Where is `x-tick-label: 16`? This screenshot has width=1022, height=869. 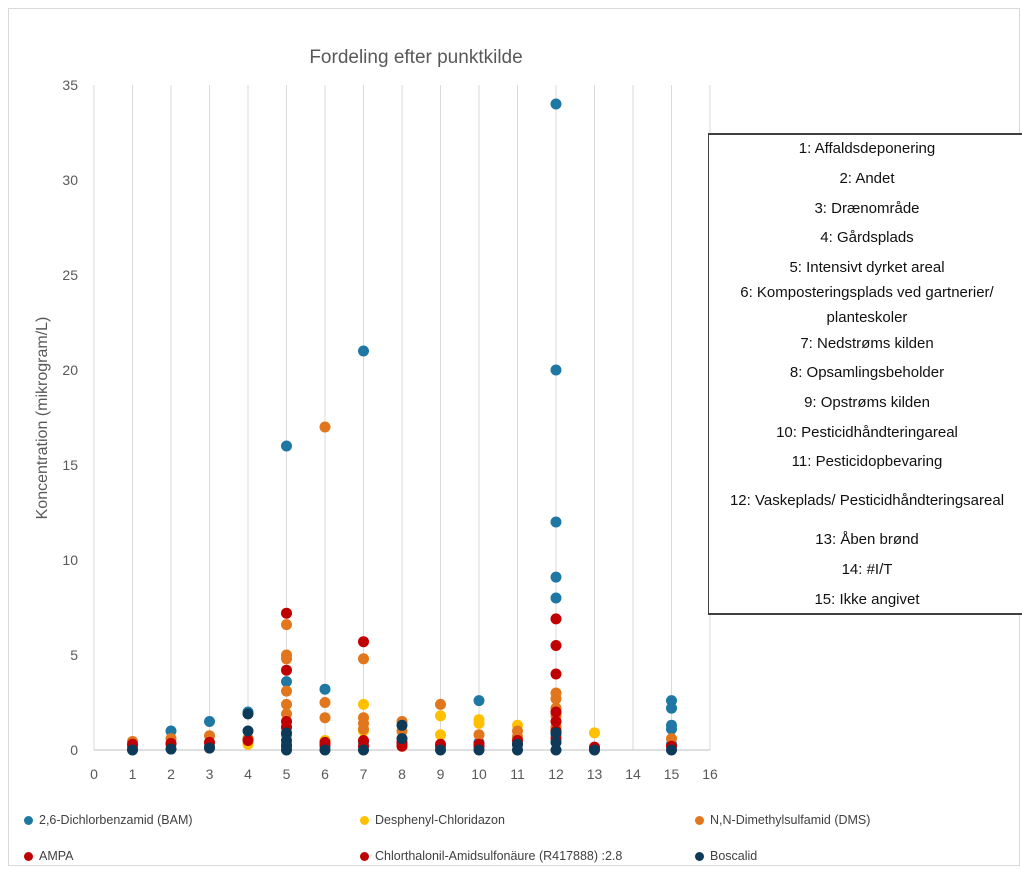
x-tick-label: 16 is located at coordinates (710, 774).